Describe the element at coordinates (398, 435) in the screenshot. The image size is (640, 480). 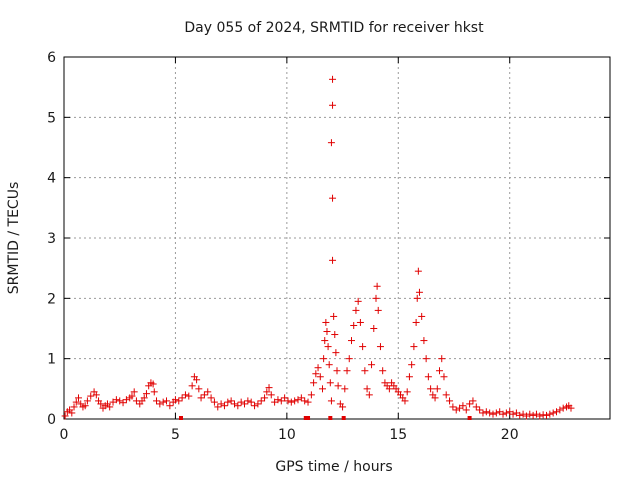
I see `x-tick-label: 15` at that location.